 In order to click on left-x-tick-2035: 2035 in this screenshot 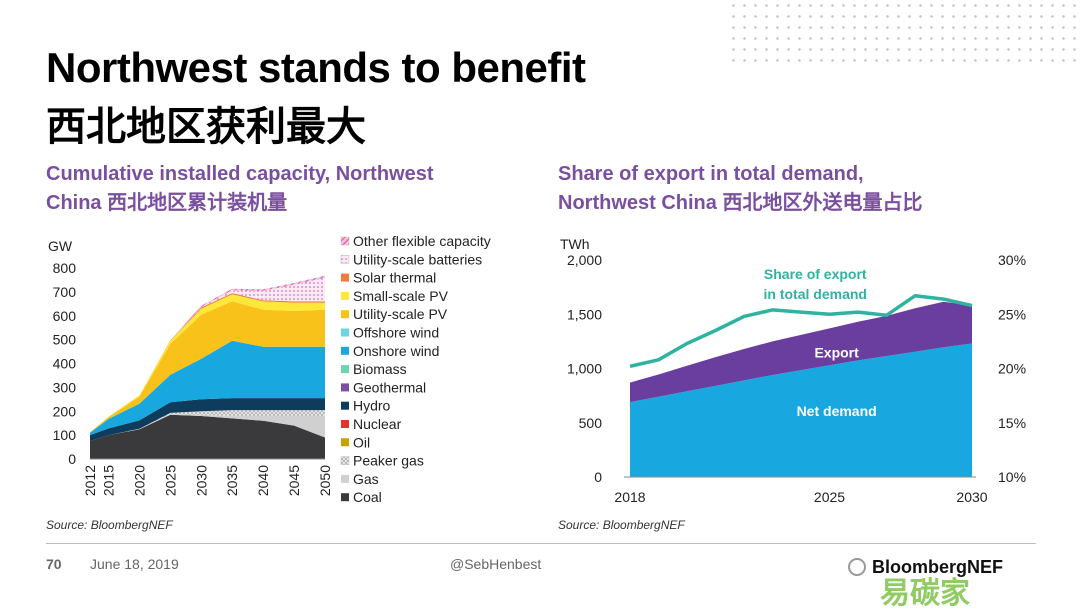, I will do `click(232, 480)`.